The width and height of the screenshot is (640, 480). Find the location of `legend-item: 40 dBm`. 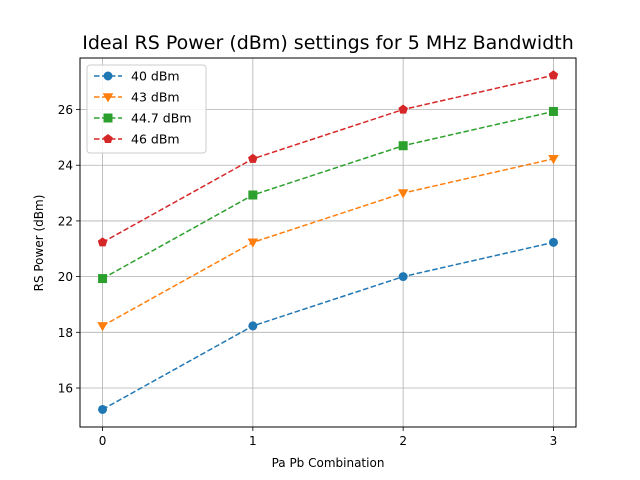

legend-item: 40 dBm is located at coordinates (137, 76).